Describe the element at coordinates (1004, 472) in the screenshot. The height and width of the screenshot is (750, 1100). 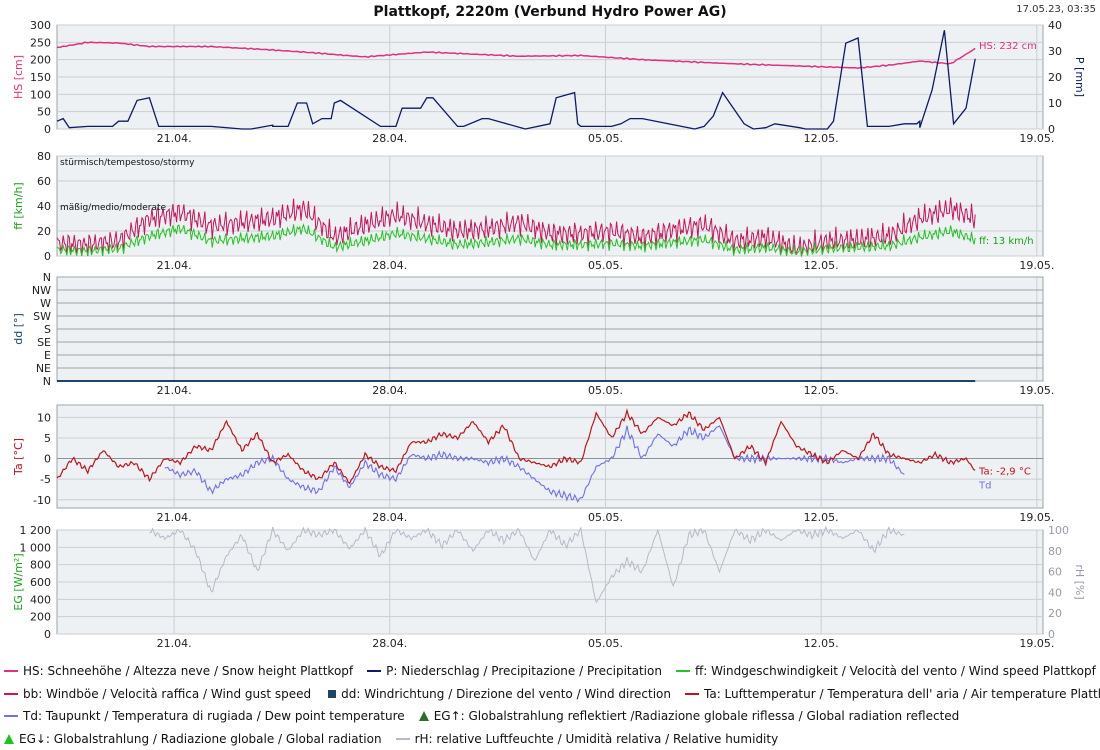
I see `annotation-ta: Ta: -2,9 °C` at that location.